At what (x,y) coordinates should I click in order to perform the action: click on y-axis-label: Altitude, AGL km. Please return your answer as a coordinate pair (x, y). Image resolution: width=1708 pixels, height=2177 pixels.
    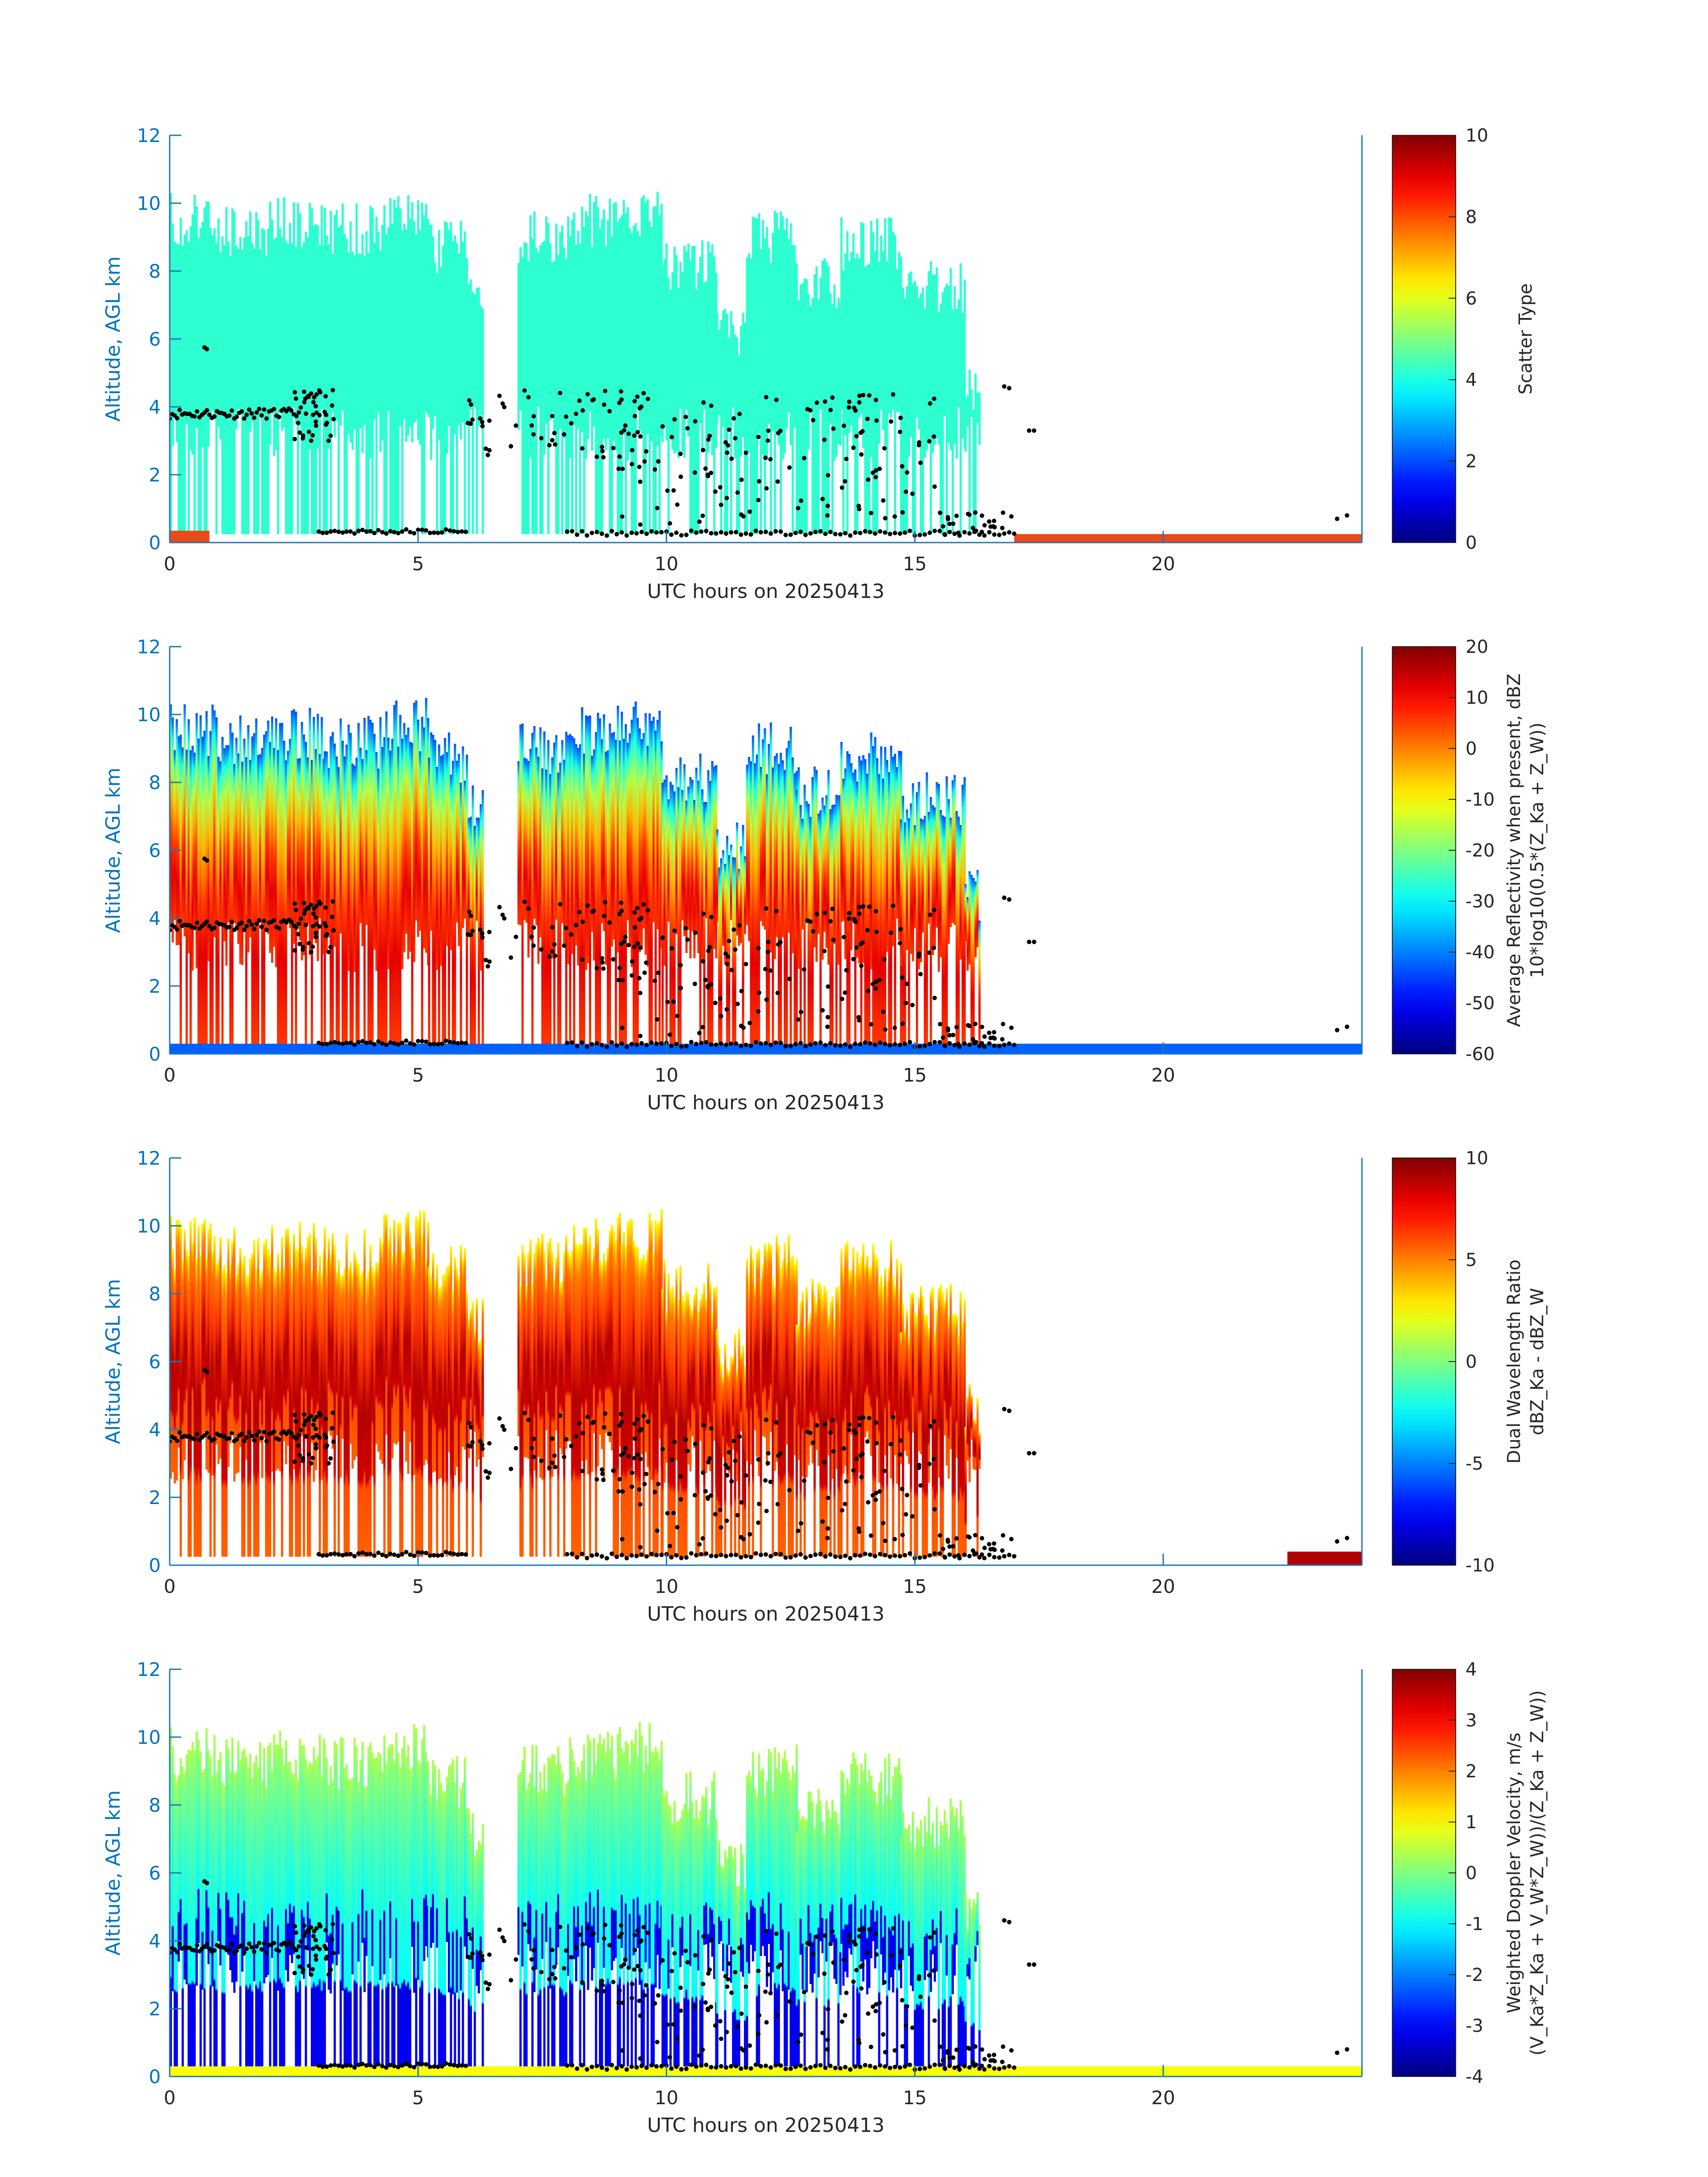
    Looking at the image, I should click on (113, 850).